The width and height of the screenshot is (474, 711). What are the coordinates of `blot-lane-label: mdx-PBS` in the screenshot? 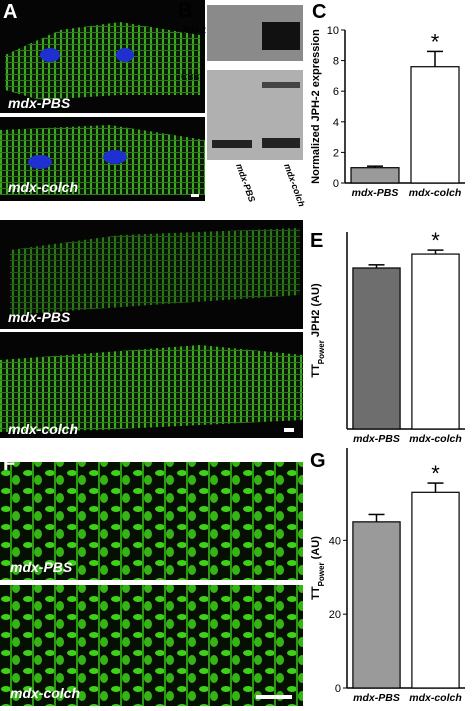 It's located at (245, 182).